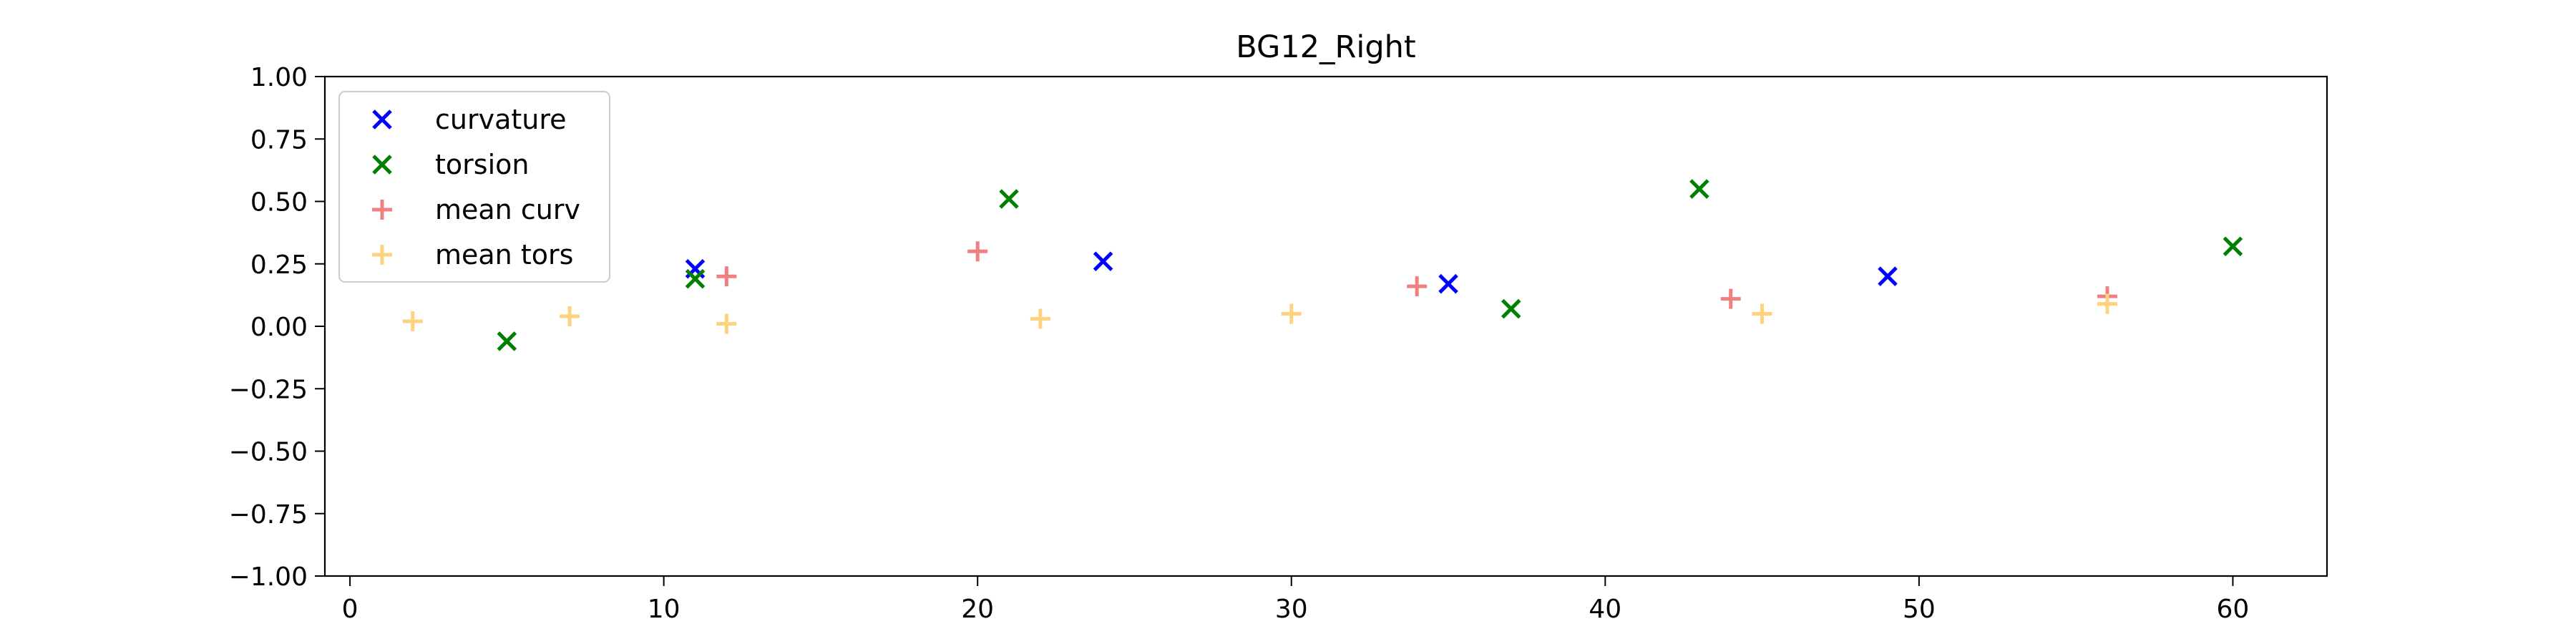 Image resolution: width=2576 pixels, height=644 pixels. I want to click on x-tick-label: 60, so click(2233, 609).